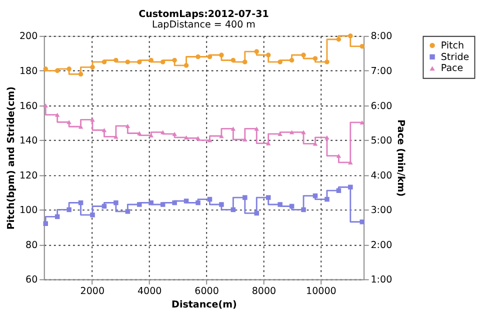 The width and height of the screenshot is (480, 329). What do you see at coordinates (452, 68) in the screenshot?
I see `legend-label: Pace` at bounding box center [452, 68].